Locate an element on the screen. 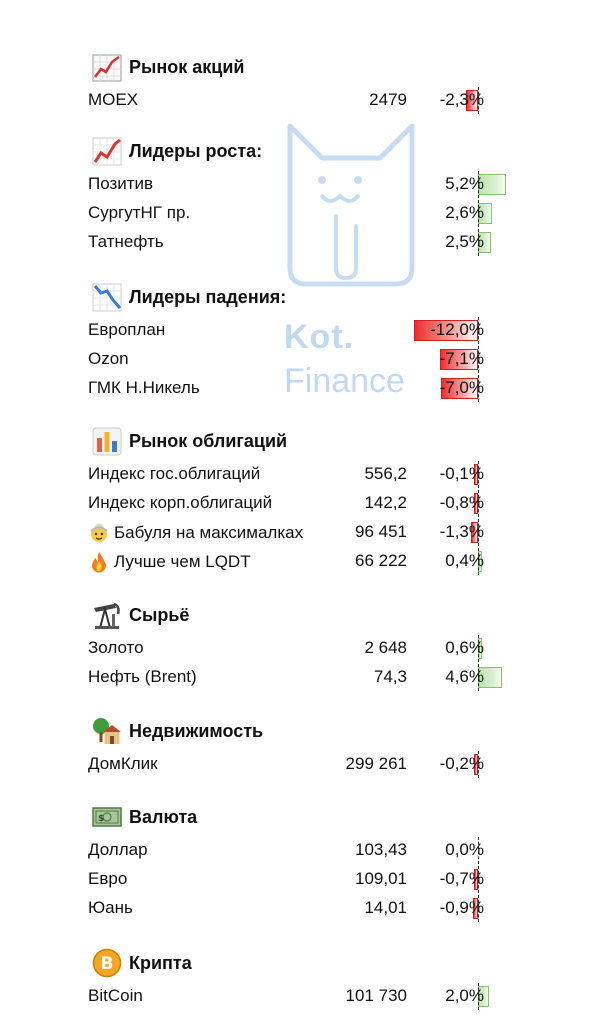 This screenshot has height=1035, width=592. table-row: Индекс гос.облигаций 556,2 -0,1% is located at coordinates (296, 474).